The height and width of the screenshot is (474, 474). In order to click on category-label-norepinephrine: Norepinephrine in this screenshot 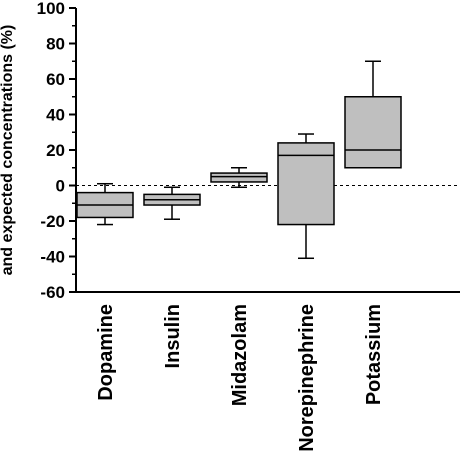, I will do `click(307, 378)`.